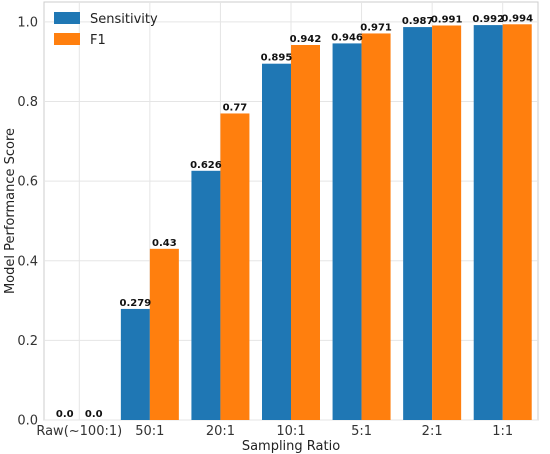  Describe the element at coordinates (149, 431) in the screenshot. I see `x-tick-label: 50:1` at that location.